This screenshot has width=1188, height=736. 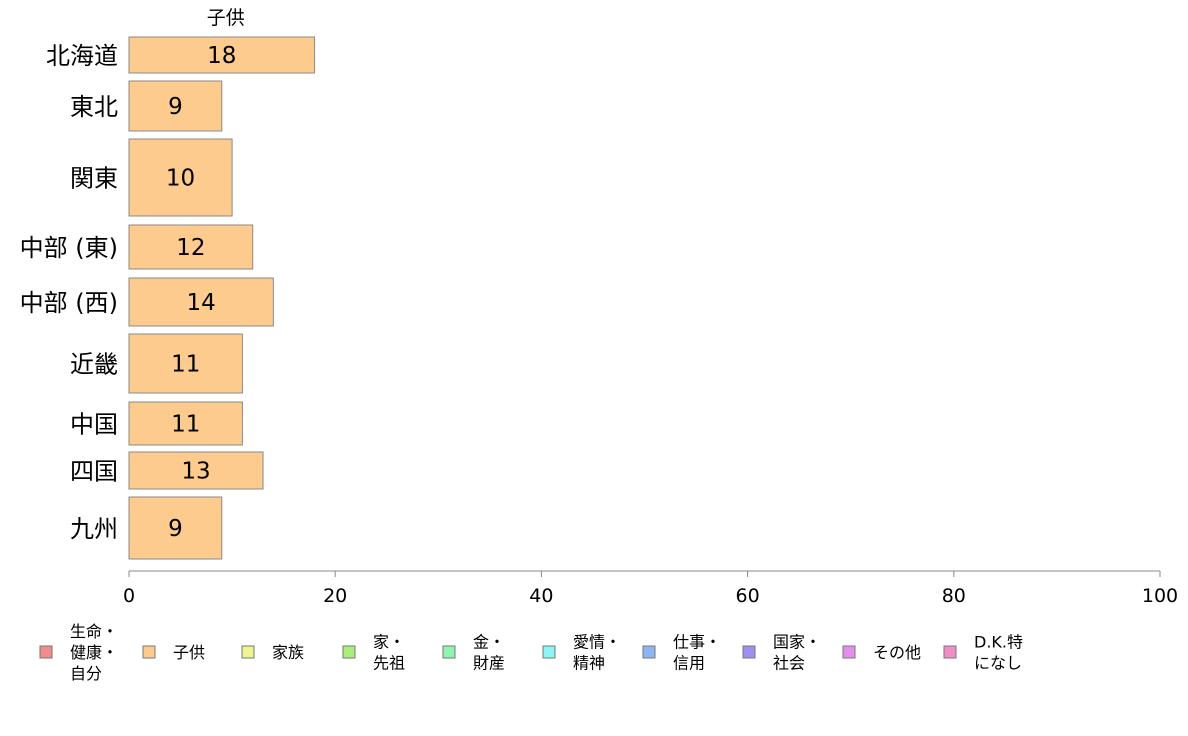 What do you see at coordinates (94, 365) in the screenshot?
I see `category-label: 近畿` at bounding box center [94, 365].